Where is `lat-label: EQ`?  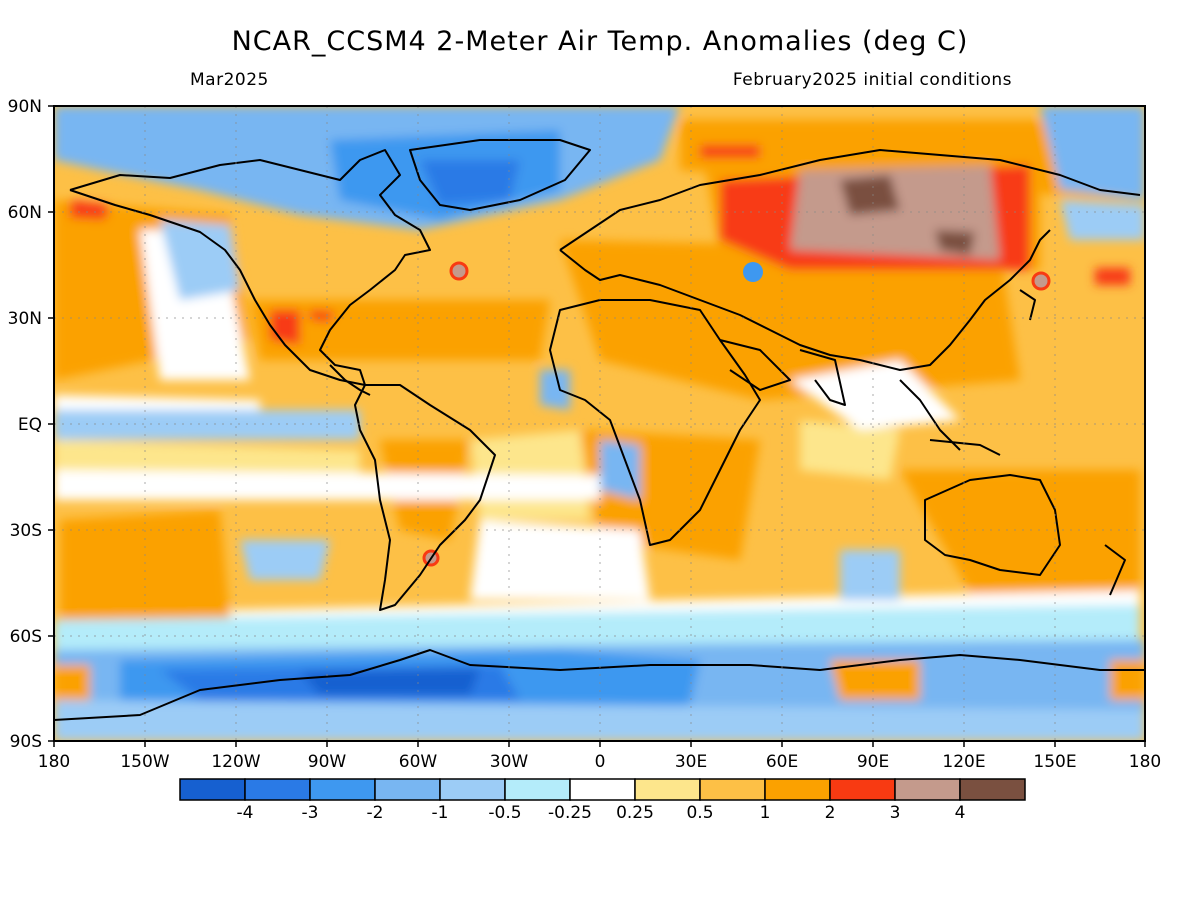 lat-label: EQ is located at coordinates (30, 425).